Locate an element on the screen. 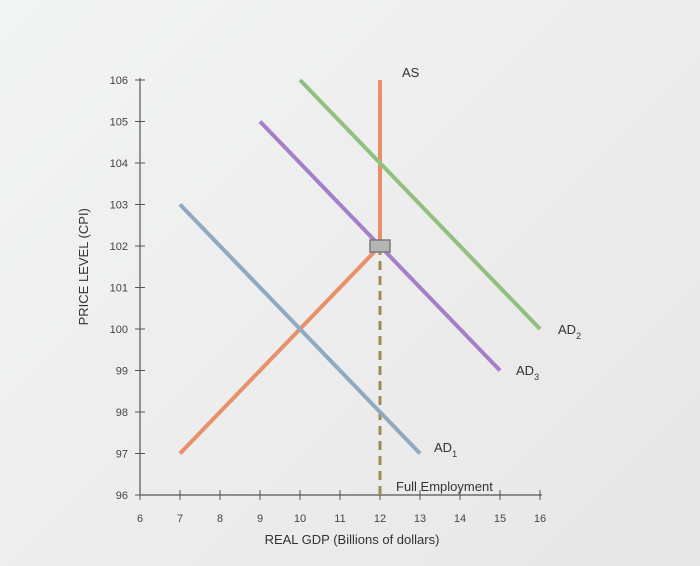  x-tick-label: 9 is located at coordinates (260, 519).